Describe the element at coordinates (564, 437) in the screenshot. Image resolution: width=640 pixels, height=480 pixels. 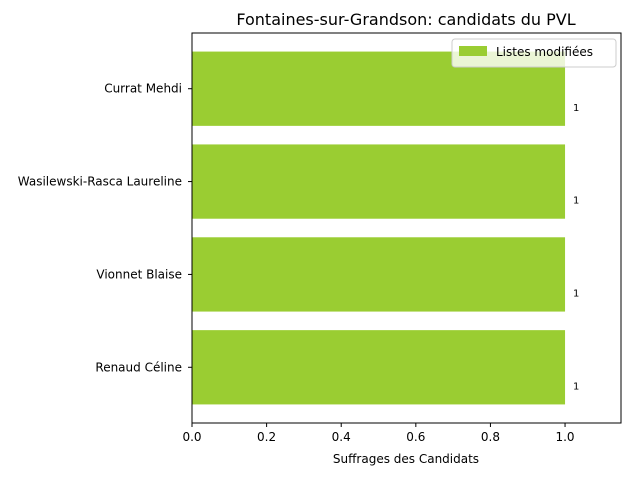
I see `x-tick-label: 1.0` at that location.